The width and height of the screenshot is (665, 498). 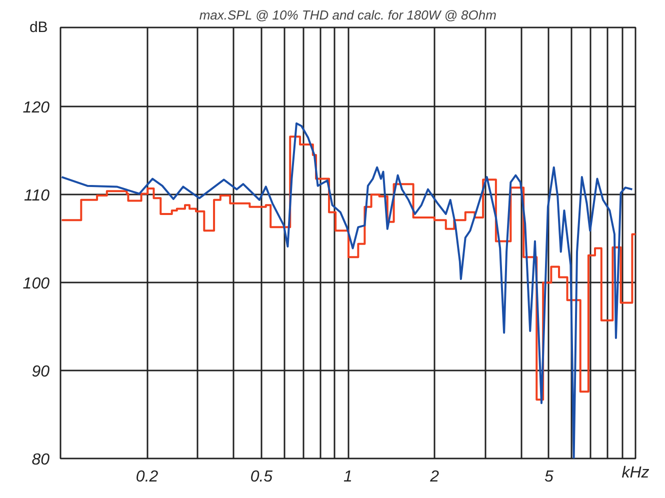 What do you see at coordinates (348, 477) in the screenshot?
I see `x-tick-label: 1` at bounding box center [348, 477].